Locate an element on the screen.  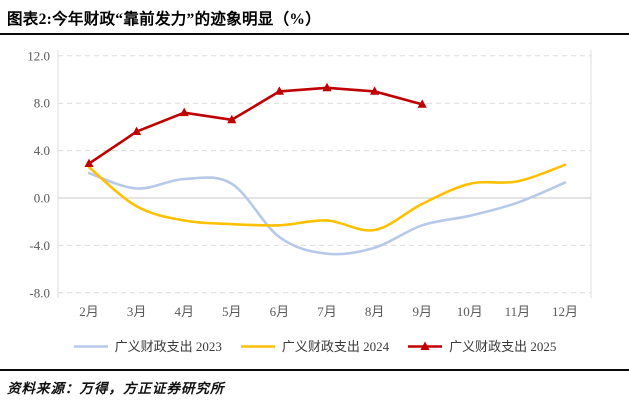
legend-label: 广义财政支出 2023 is located at coordinates (168, 346).